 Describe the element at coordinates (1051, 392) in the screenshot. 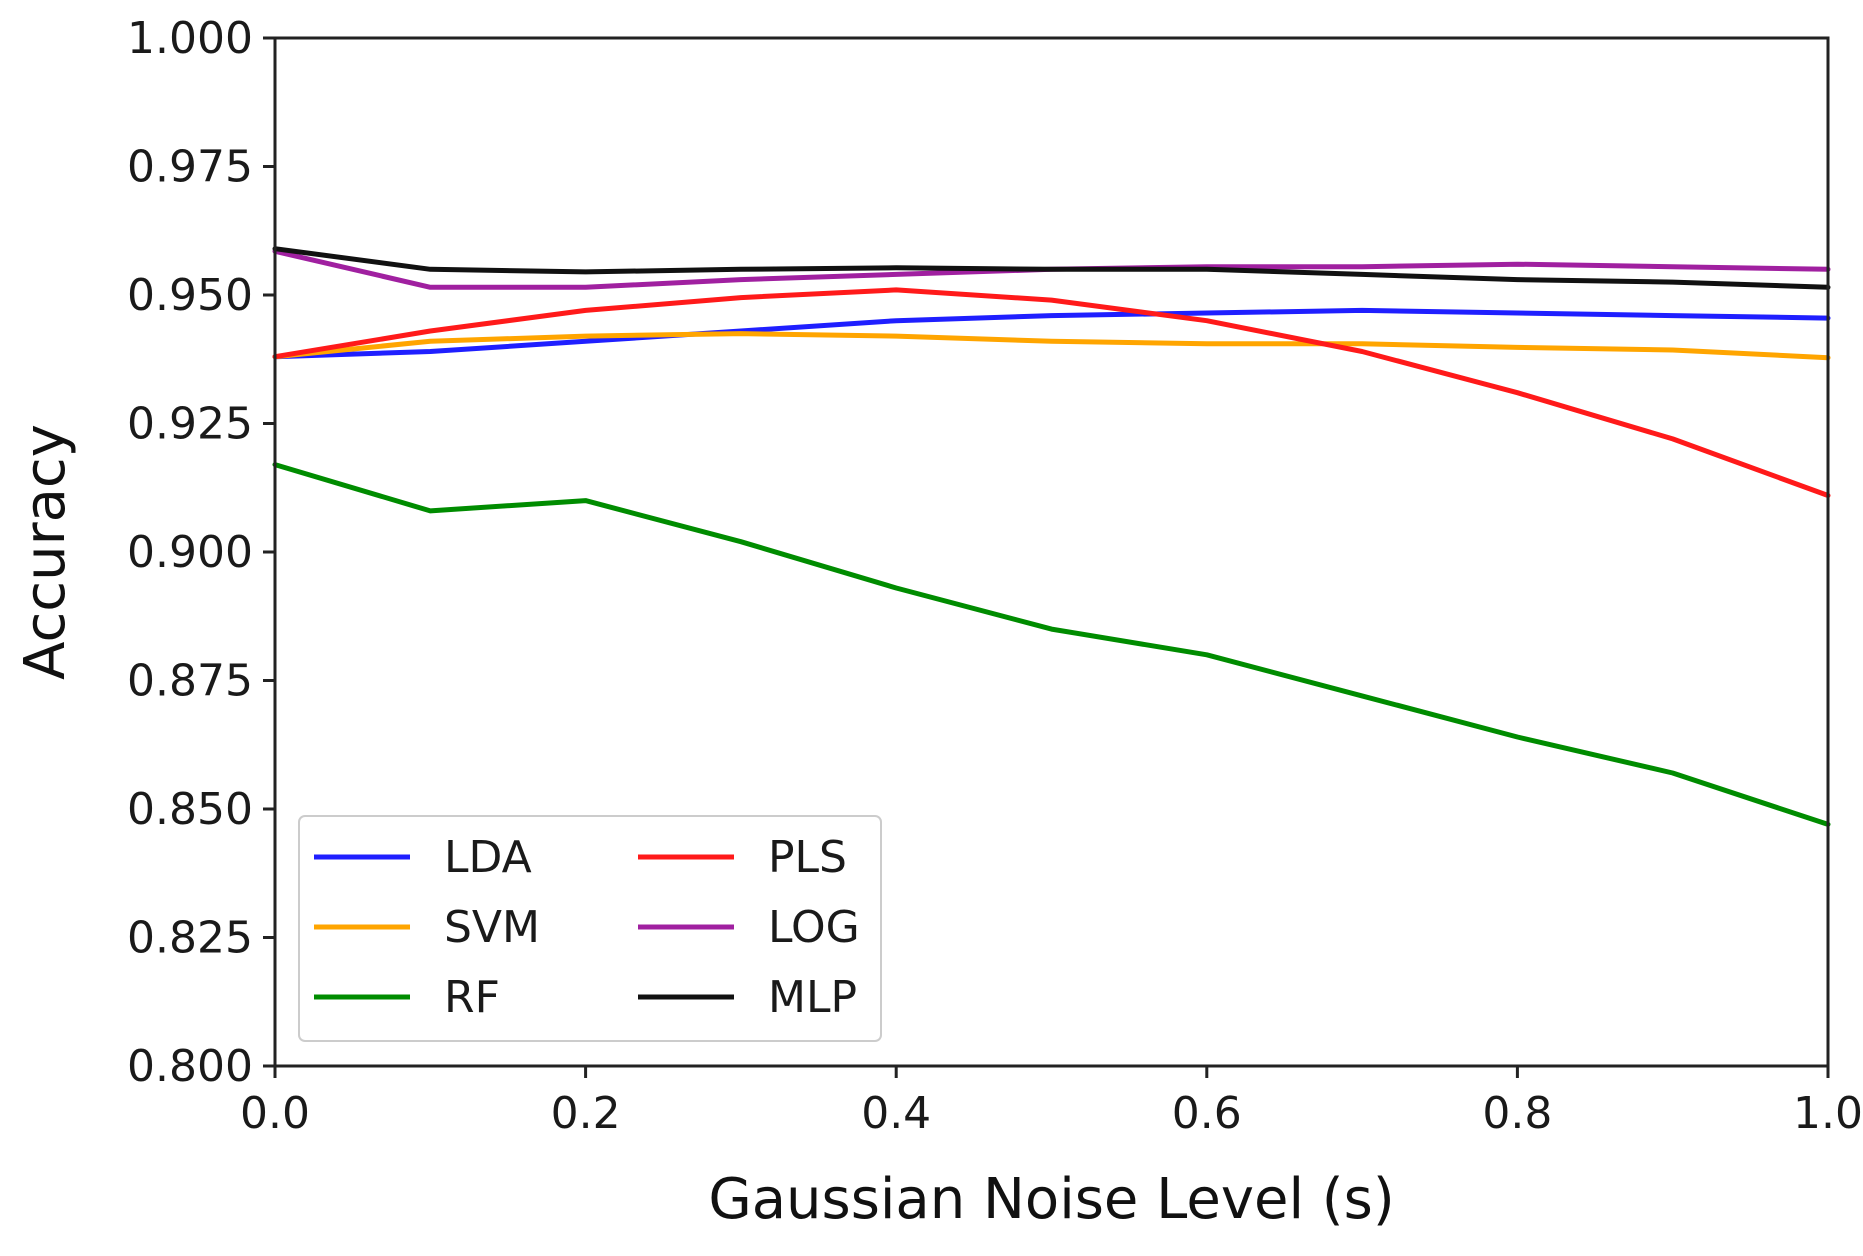

I see `series-line-pls` at that location.